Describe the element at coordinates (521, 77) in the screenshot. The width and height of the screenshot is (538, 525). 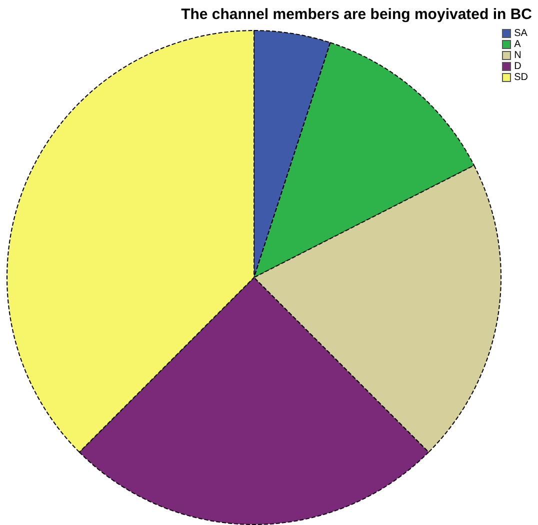
I see `legend-label: SD` at that location.